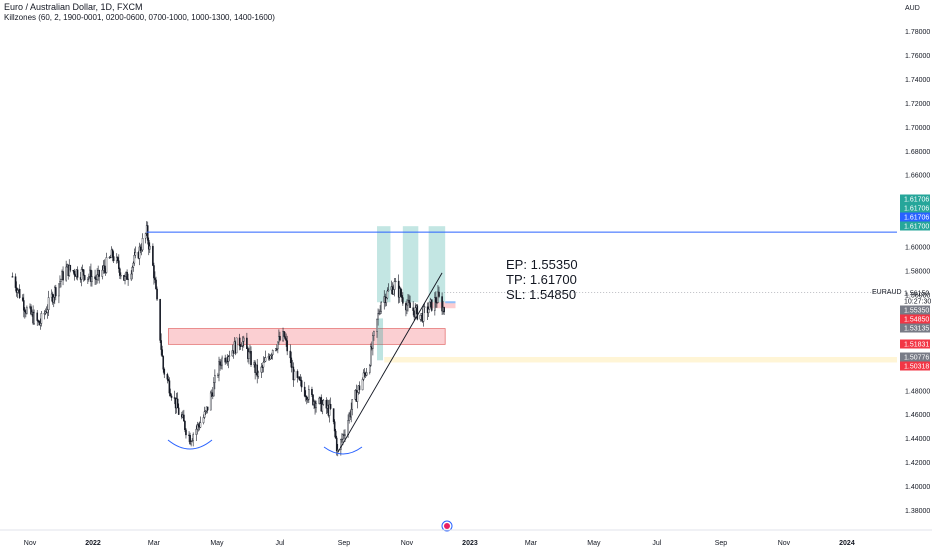 This screenshot has height=550, width=932. Describe the element at coordinates (916, 294) in the screenshot. I see `price-axis-badge-label: 1.56150` at that location.